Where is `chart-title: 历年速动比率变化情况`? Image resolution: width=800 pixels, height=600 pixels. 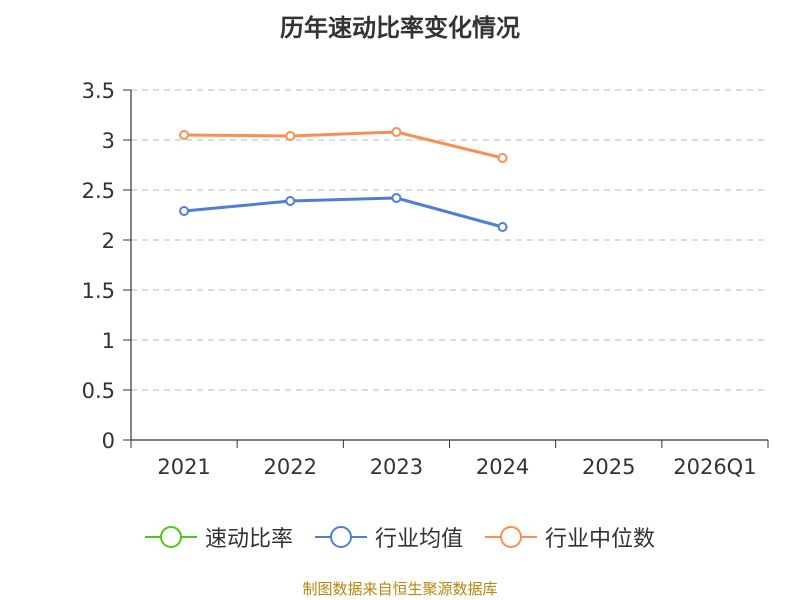 chart-title: 历年速动比率变化情况 is located at coordinates (400, 28).